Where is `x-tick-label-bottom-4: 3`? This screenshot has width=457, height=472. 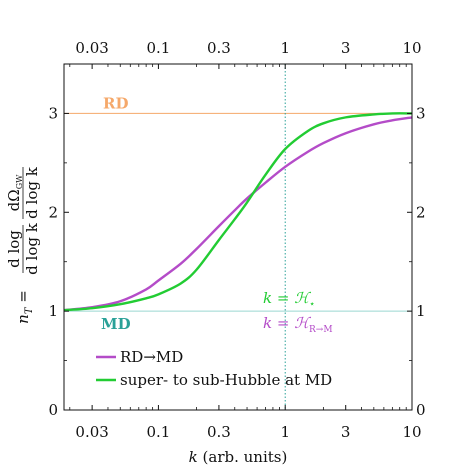
x-tick-label-bottom-4: 3 is located at coordinates (346, 432).